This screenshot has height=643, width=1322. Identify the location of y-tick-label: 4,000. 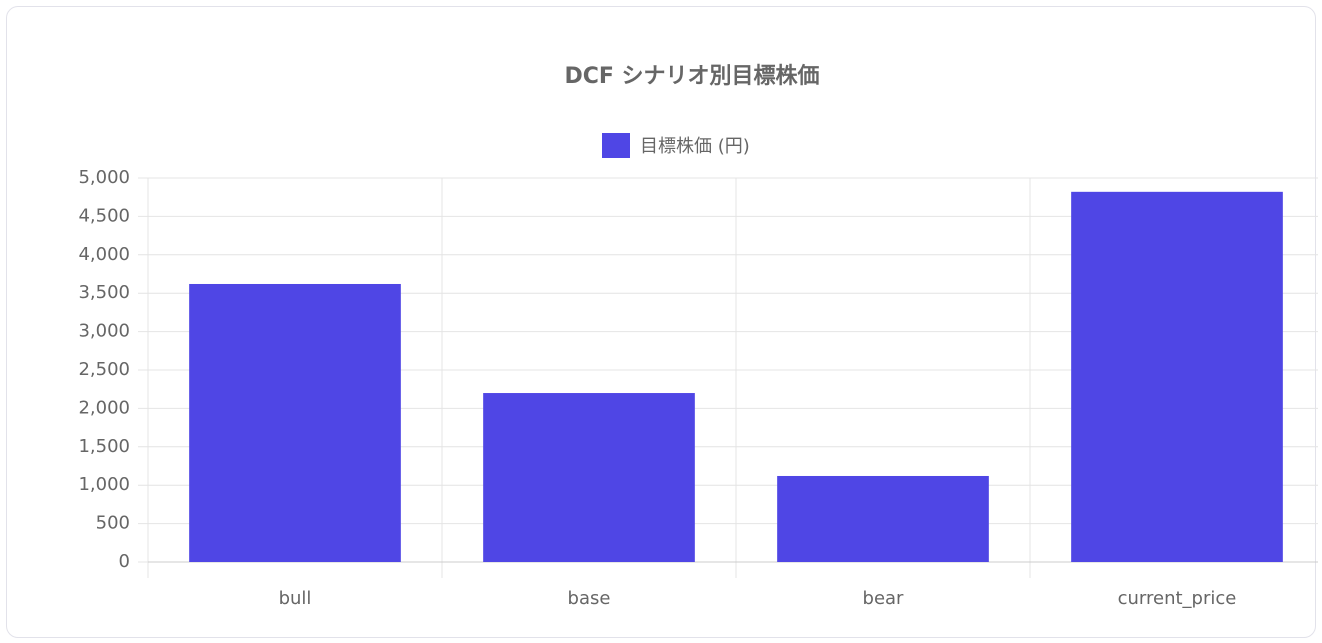
(104, 254).